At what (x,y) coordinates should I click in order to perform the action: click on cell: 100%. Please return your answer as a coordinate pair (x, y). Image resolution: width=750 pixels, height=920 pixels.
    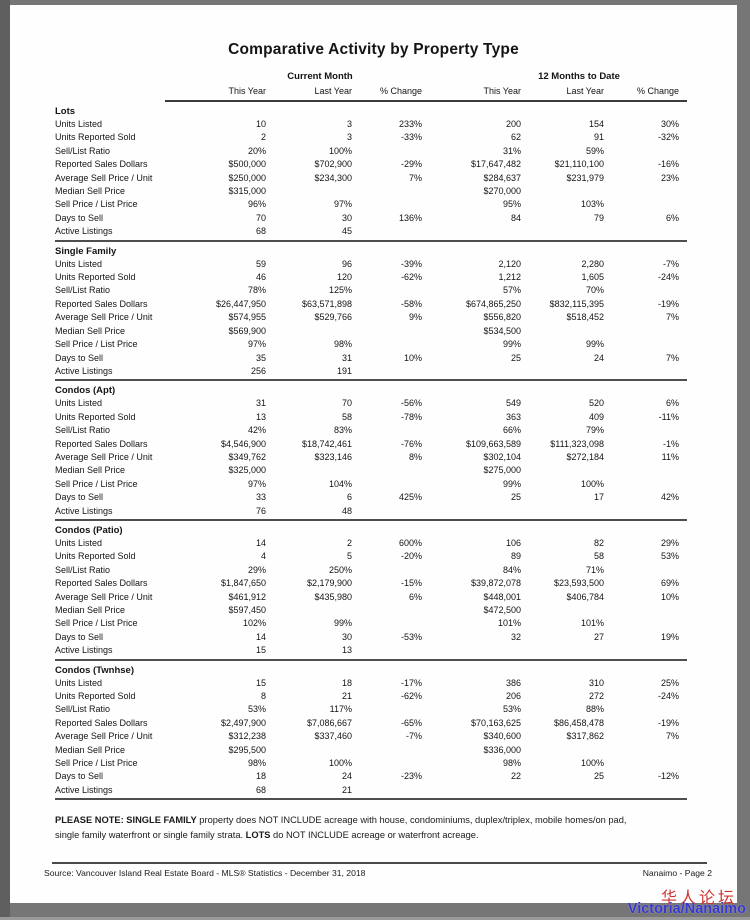
    Looking at the image, I should click on (592, 483).